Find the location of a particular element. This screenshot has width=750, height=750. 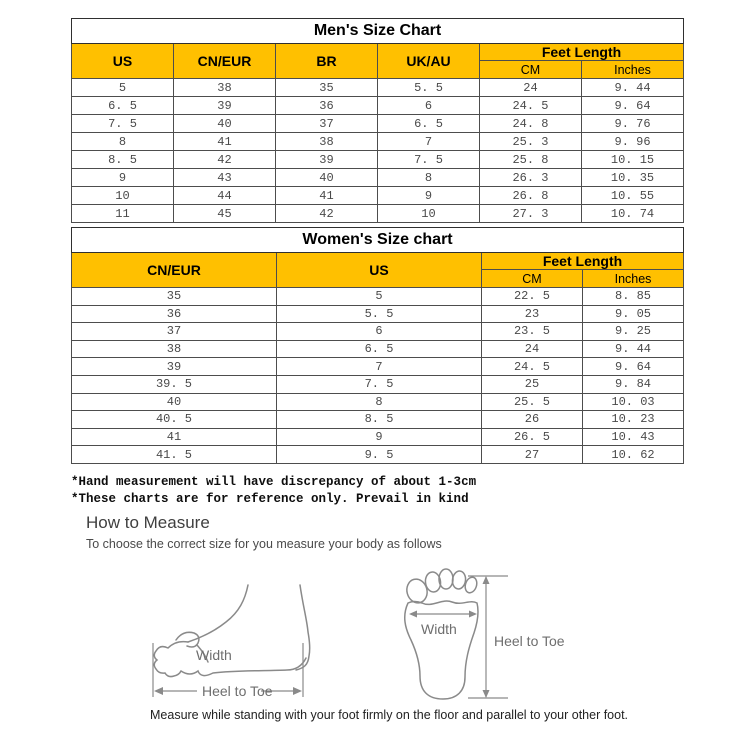

width-band-leader is located at coordinates (202, 653).